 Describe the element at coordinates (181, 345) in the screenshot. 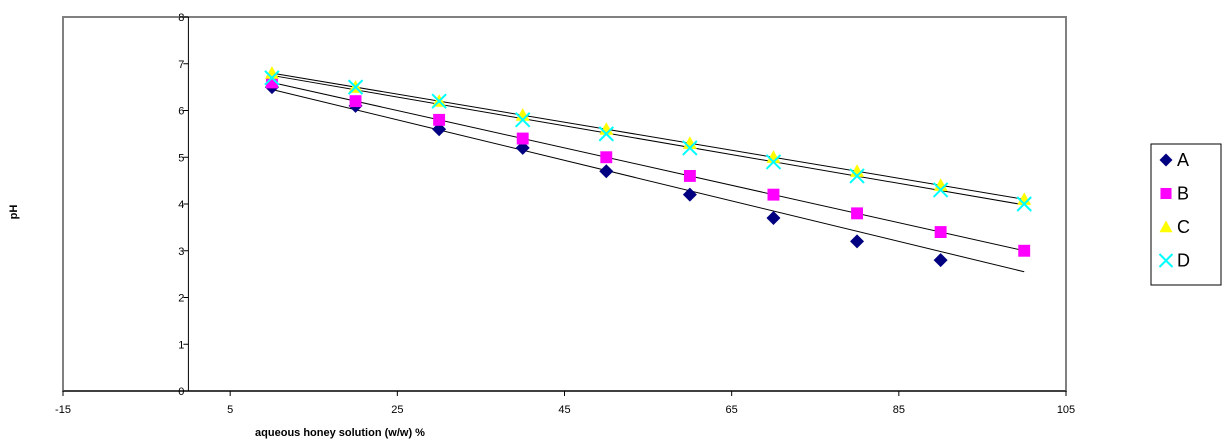

I see `y-tick-label: 1` at that location.